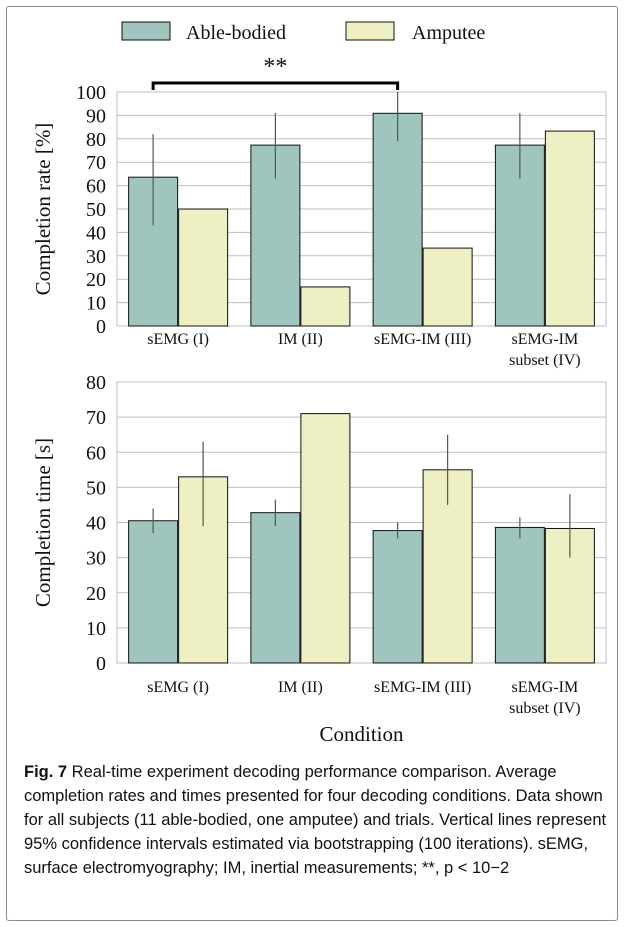 The image size is (624, 927). Describe the element at coordinates (370, 31) in the screenshot. I see `legend-swatch-amputee` at that location.